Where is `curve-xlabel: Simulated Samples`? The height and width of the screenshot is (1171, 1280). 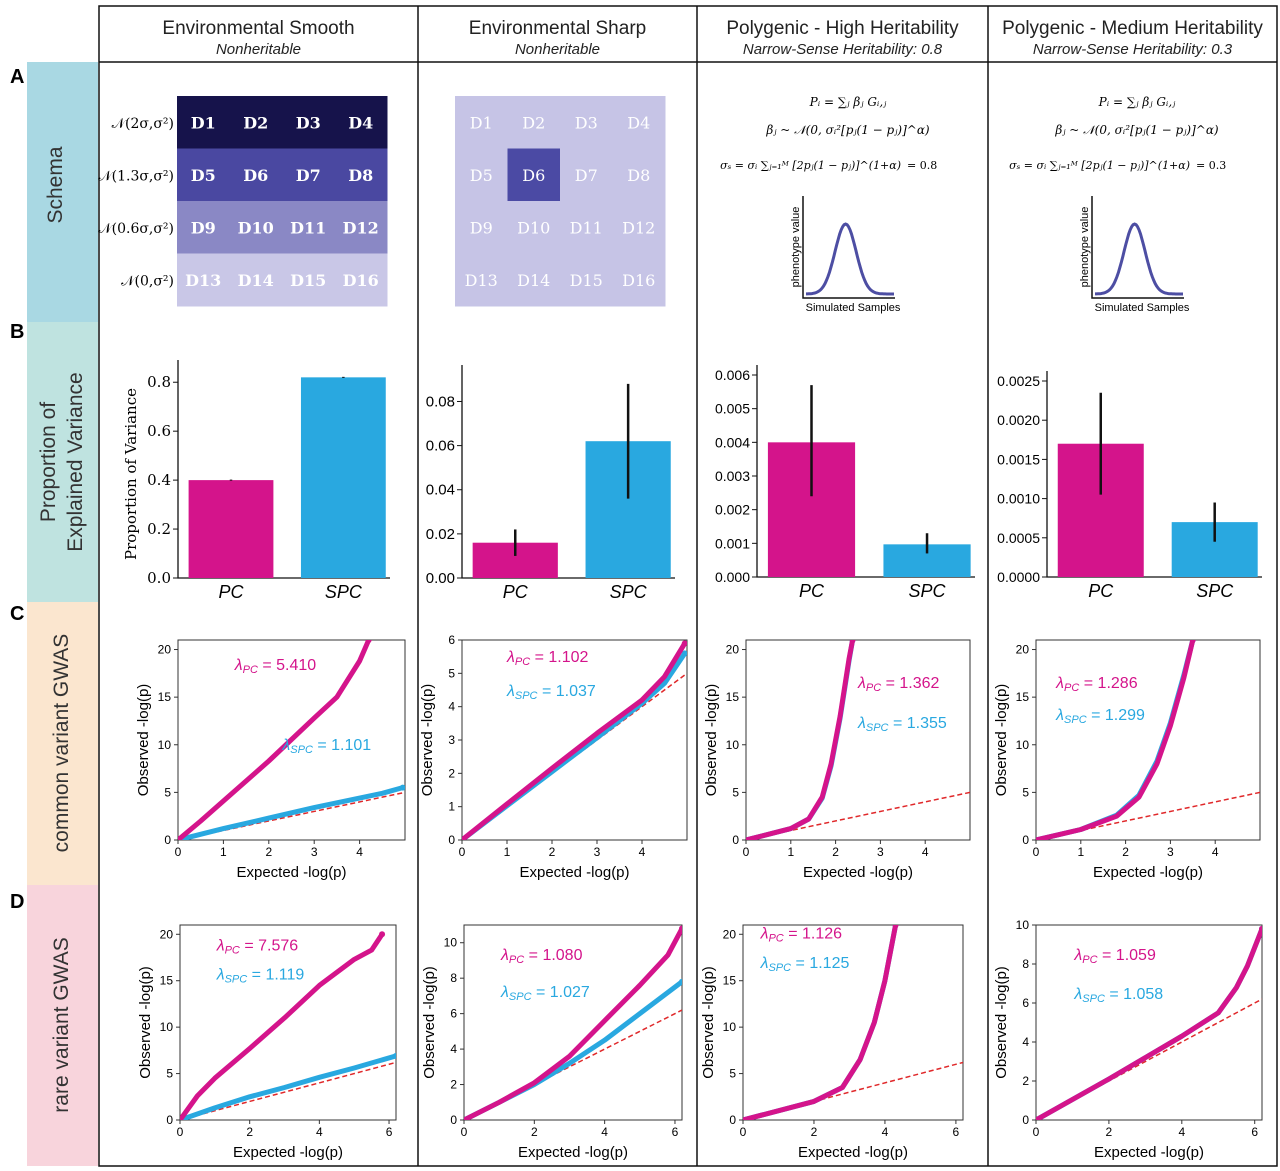
curve-xlabel: Simulated Samples is located at coordinates (853, 308).